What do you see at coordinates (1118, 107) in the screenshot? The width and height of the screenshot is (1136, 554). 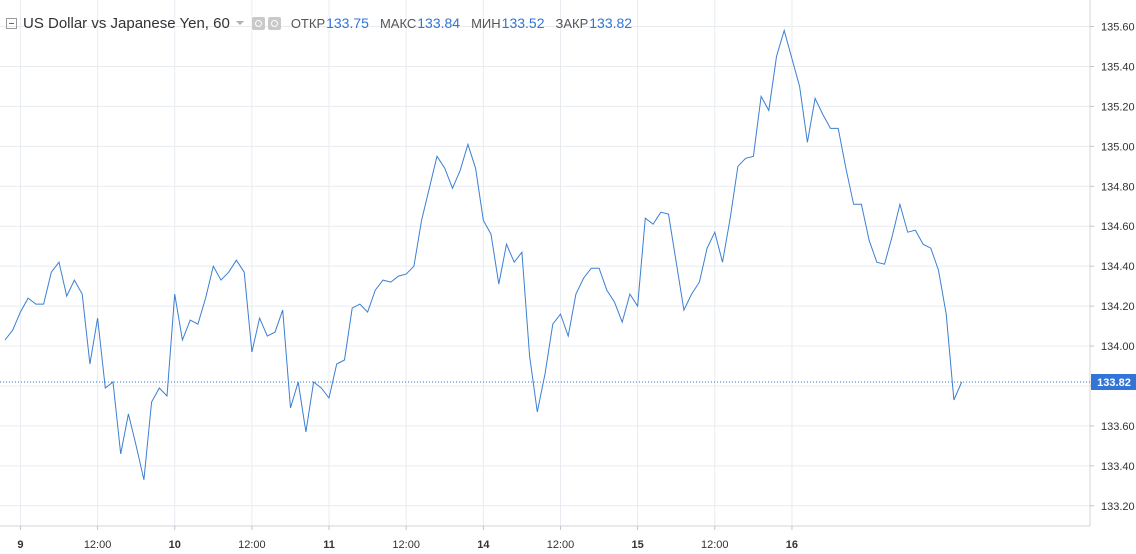 I see `price-tick-label: 135.20` at bounding box center [1118, 107].